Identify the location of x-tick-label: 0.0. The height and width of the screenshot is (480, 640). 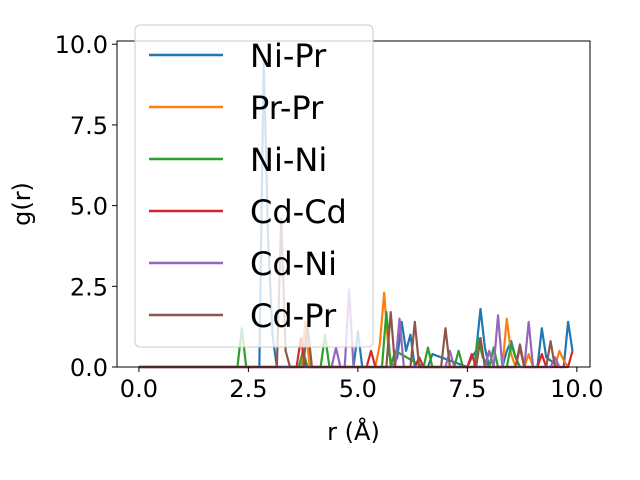
(139, 389).